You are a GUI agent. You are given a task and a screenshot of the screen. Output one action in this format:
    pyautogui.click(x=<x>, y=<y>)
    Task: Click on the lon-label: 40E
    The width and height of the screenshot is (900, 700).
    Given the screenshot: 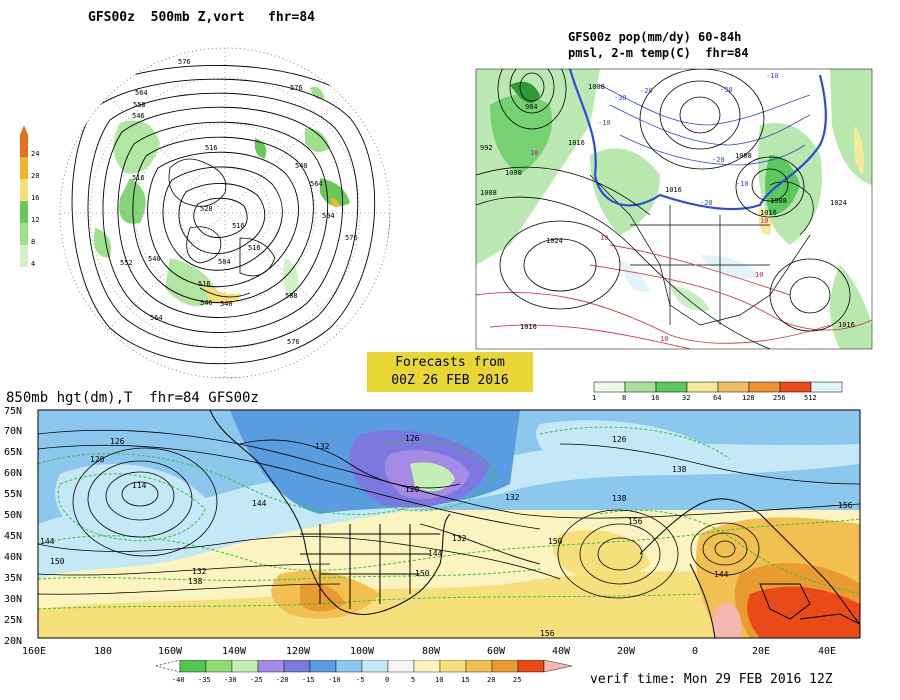 What is the action you would take?
    pyautogui.click(x=827, y=651)
    